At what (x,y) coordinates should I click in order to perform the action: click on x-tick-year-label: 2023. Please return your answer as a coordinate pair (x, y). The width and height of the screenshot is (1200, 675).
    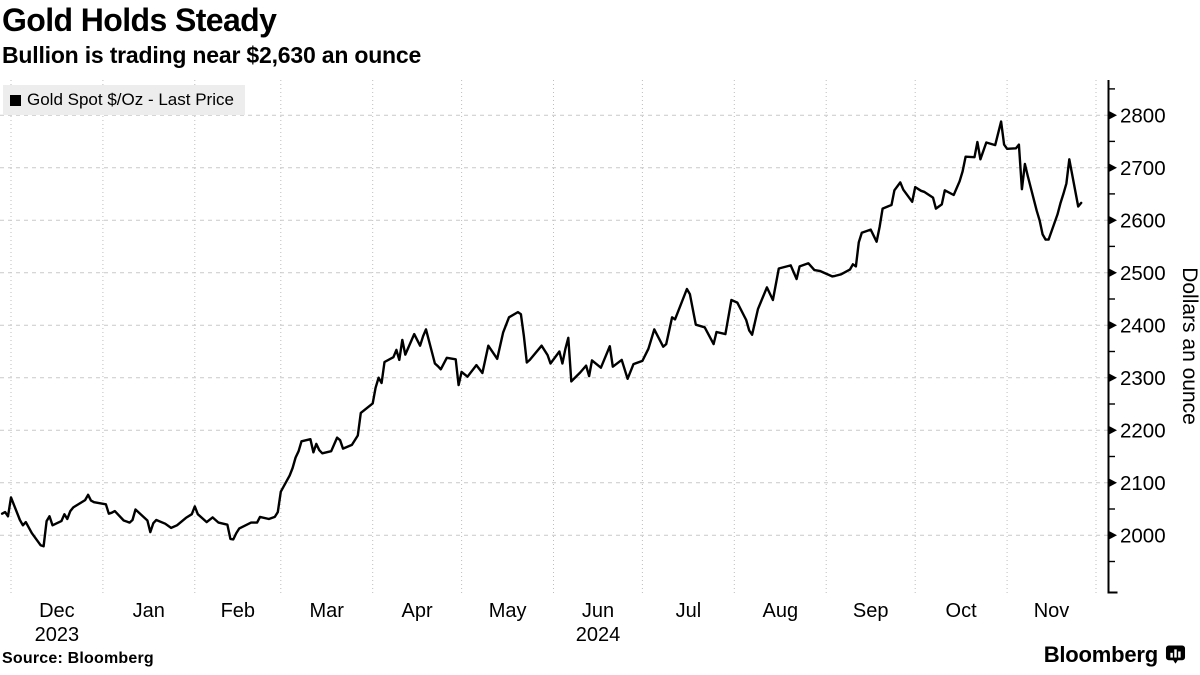
    Looking at the image, I should click on (57, 635).